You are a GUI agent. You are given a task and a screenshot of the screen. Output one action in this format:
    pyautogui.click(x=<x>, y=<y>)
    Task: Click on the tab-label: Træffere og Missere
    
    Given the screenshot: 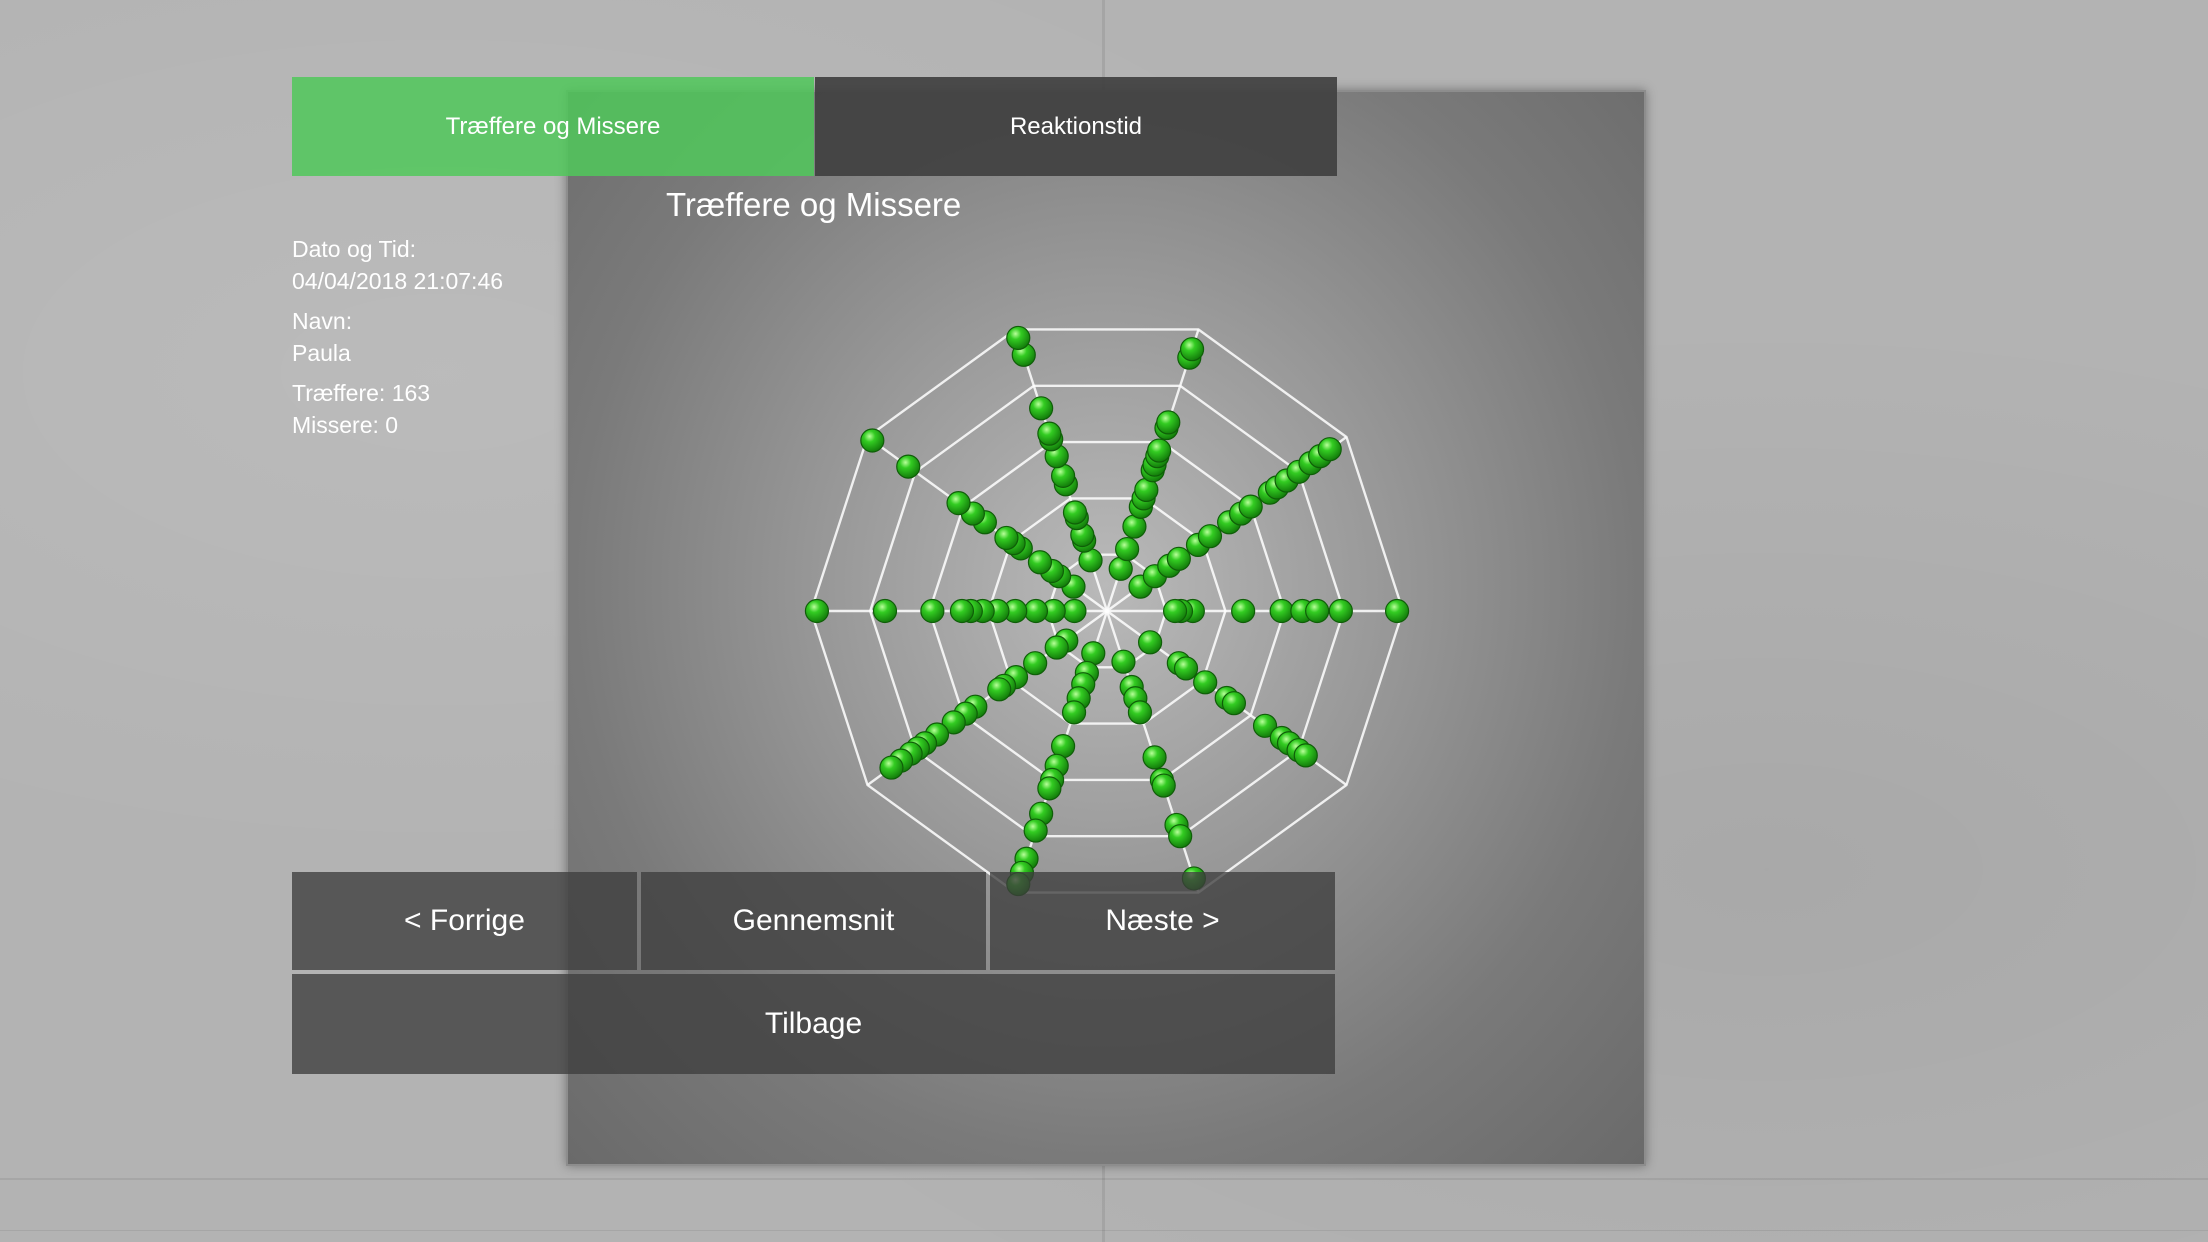 What is the action you would take?
    pyautogui.click(x=553, y=126)
    